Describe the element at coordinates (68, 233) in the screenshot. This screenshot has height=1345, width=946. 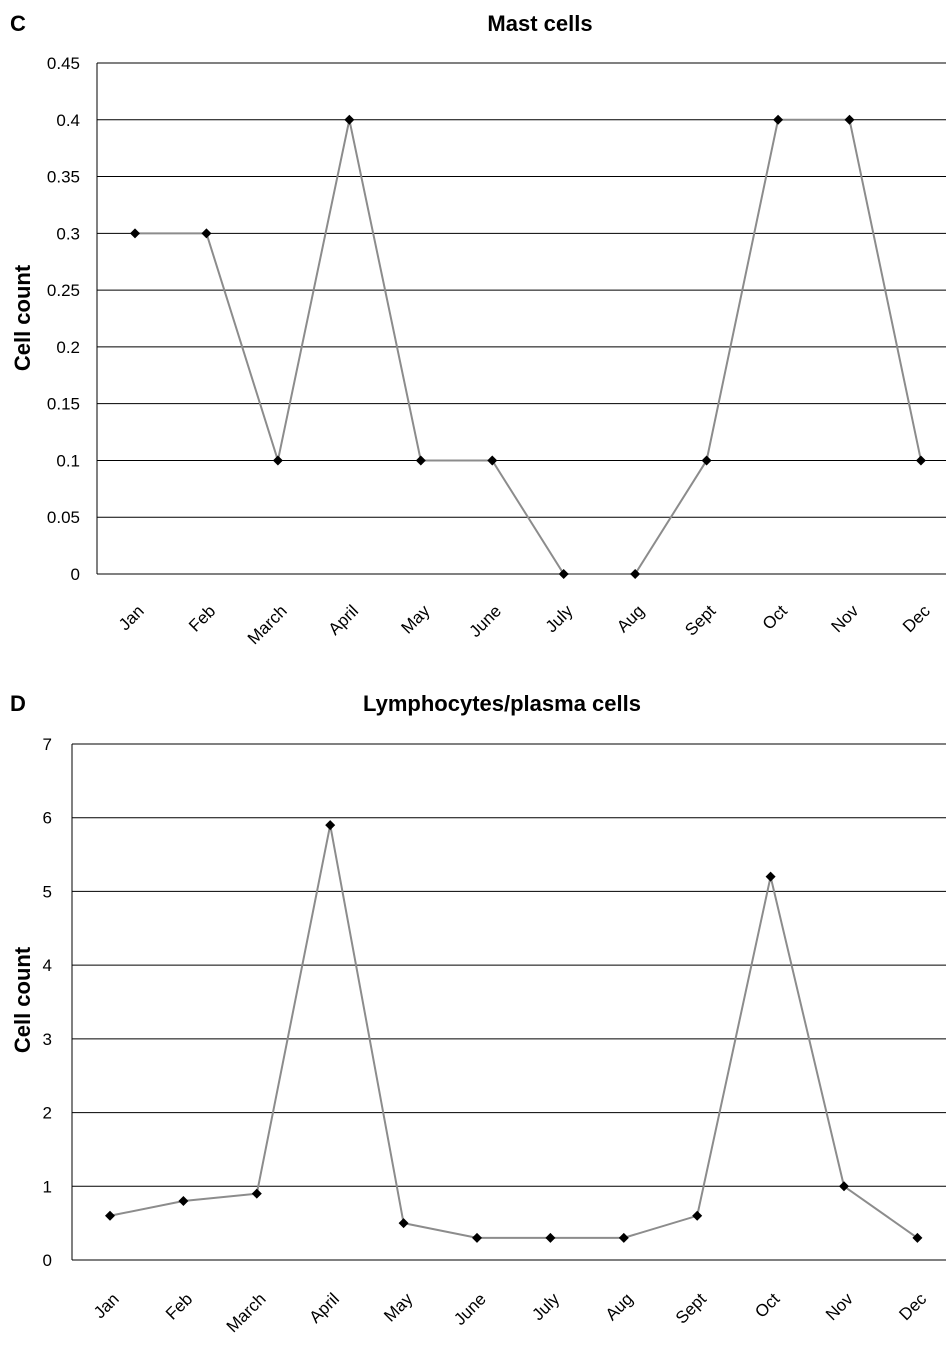
I see `y-tick-label: 0.3` at that location.